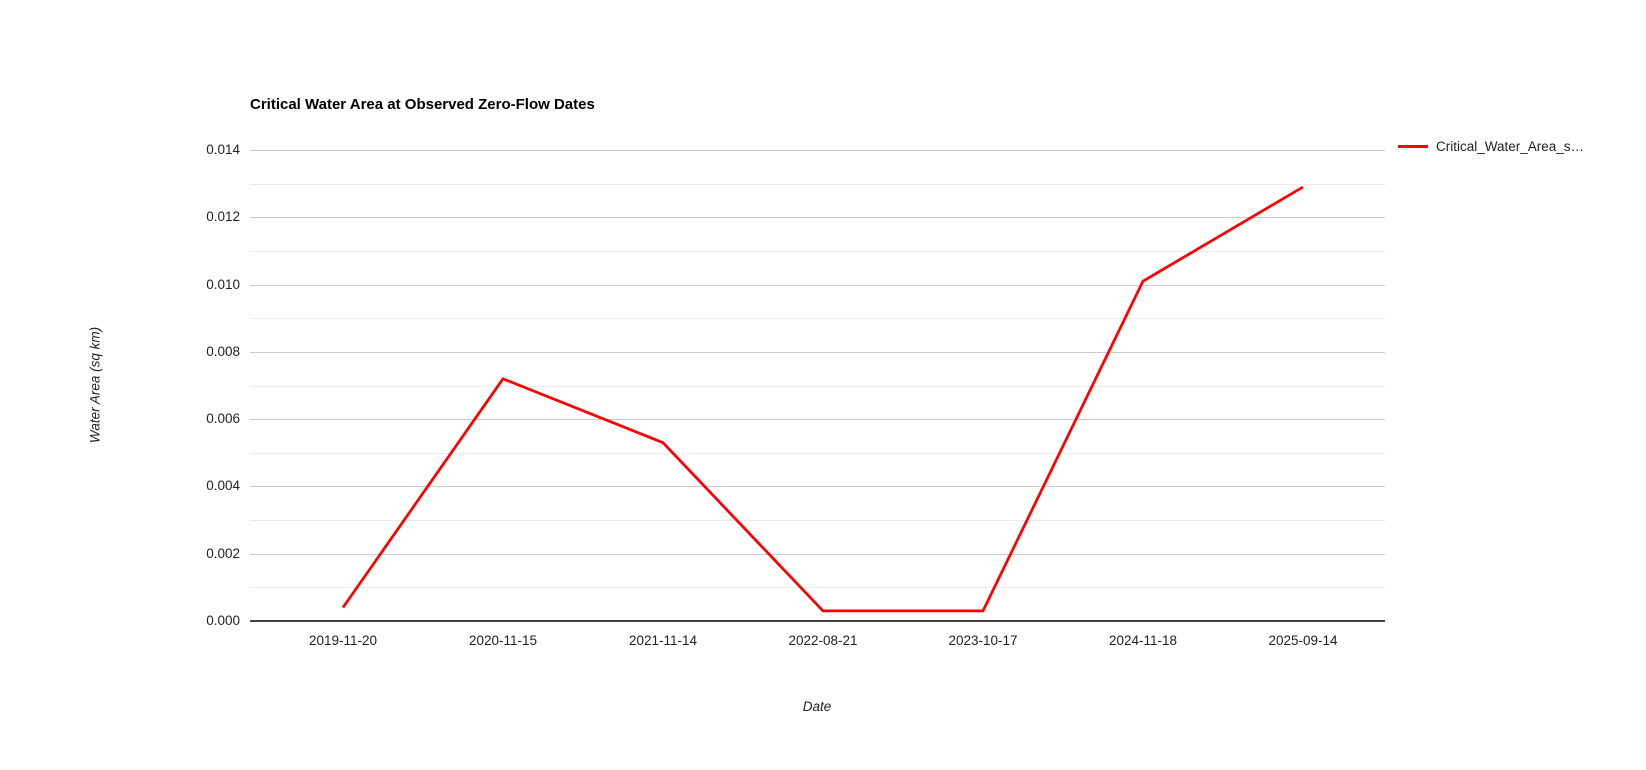 The height and width of the screenshot is (770, 1646). What do you see at coordinates (1413, 146) in the screenshot?
I see `legend-line-swatch` at bounding box center [1413, 146].